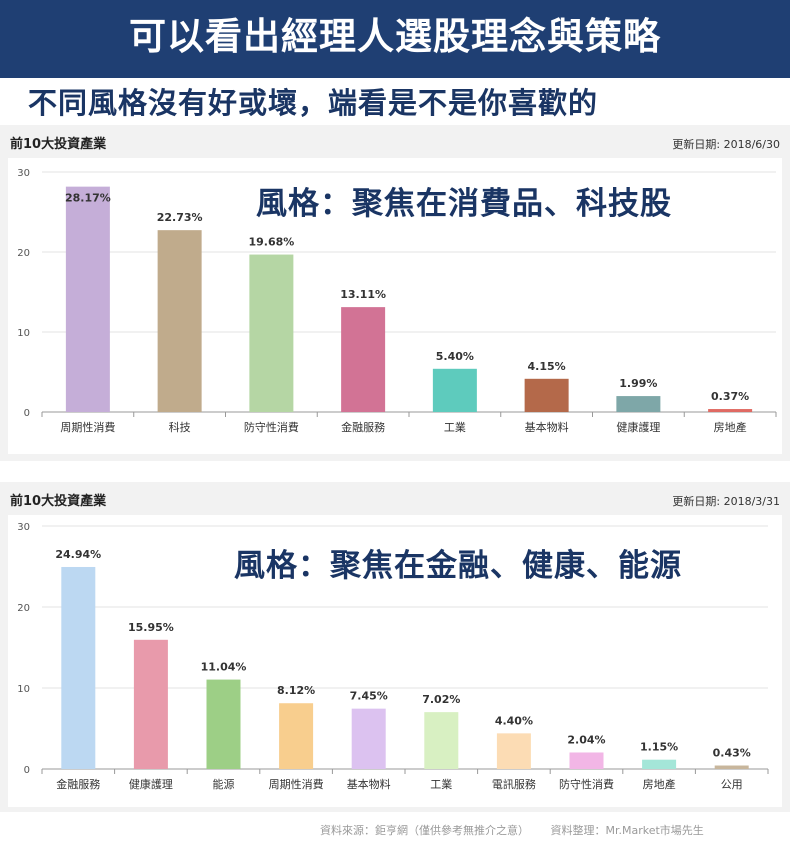  What do you see at coordinates (627, 830) in the screenshot?
I see `footer-compiled: 資料整理：Mr.Market市場先生` at bounding box center [627, 830].